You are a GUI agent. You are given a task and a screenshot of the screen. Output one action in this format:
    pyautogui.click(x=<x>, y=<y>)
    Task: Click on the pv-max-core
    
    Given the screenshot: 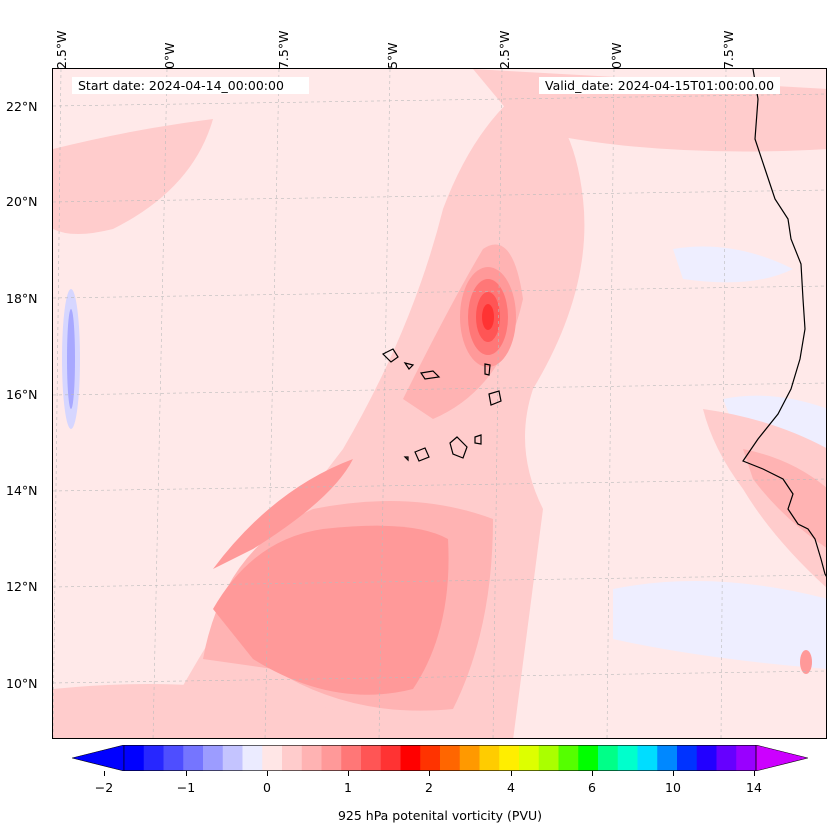 What is the action you would take?
    pyautogui.click(x=488, y=317)
    